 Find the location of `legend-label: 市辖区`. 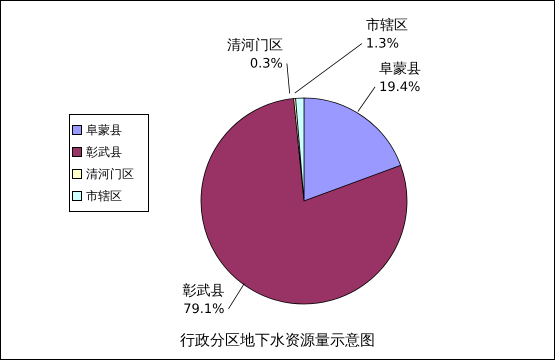

legend-label: 市辖区 is located at coordinates (104, 196).